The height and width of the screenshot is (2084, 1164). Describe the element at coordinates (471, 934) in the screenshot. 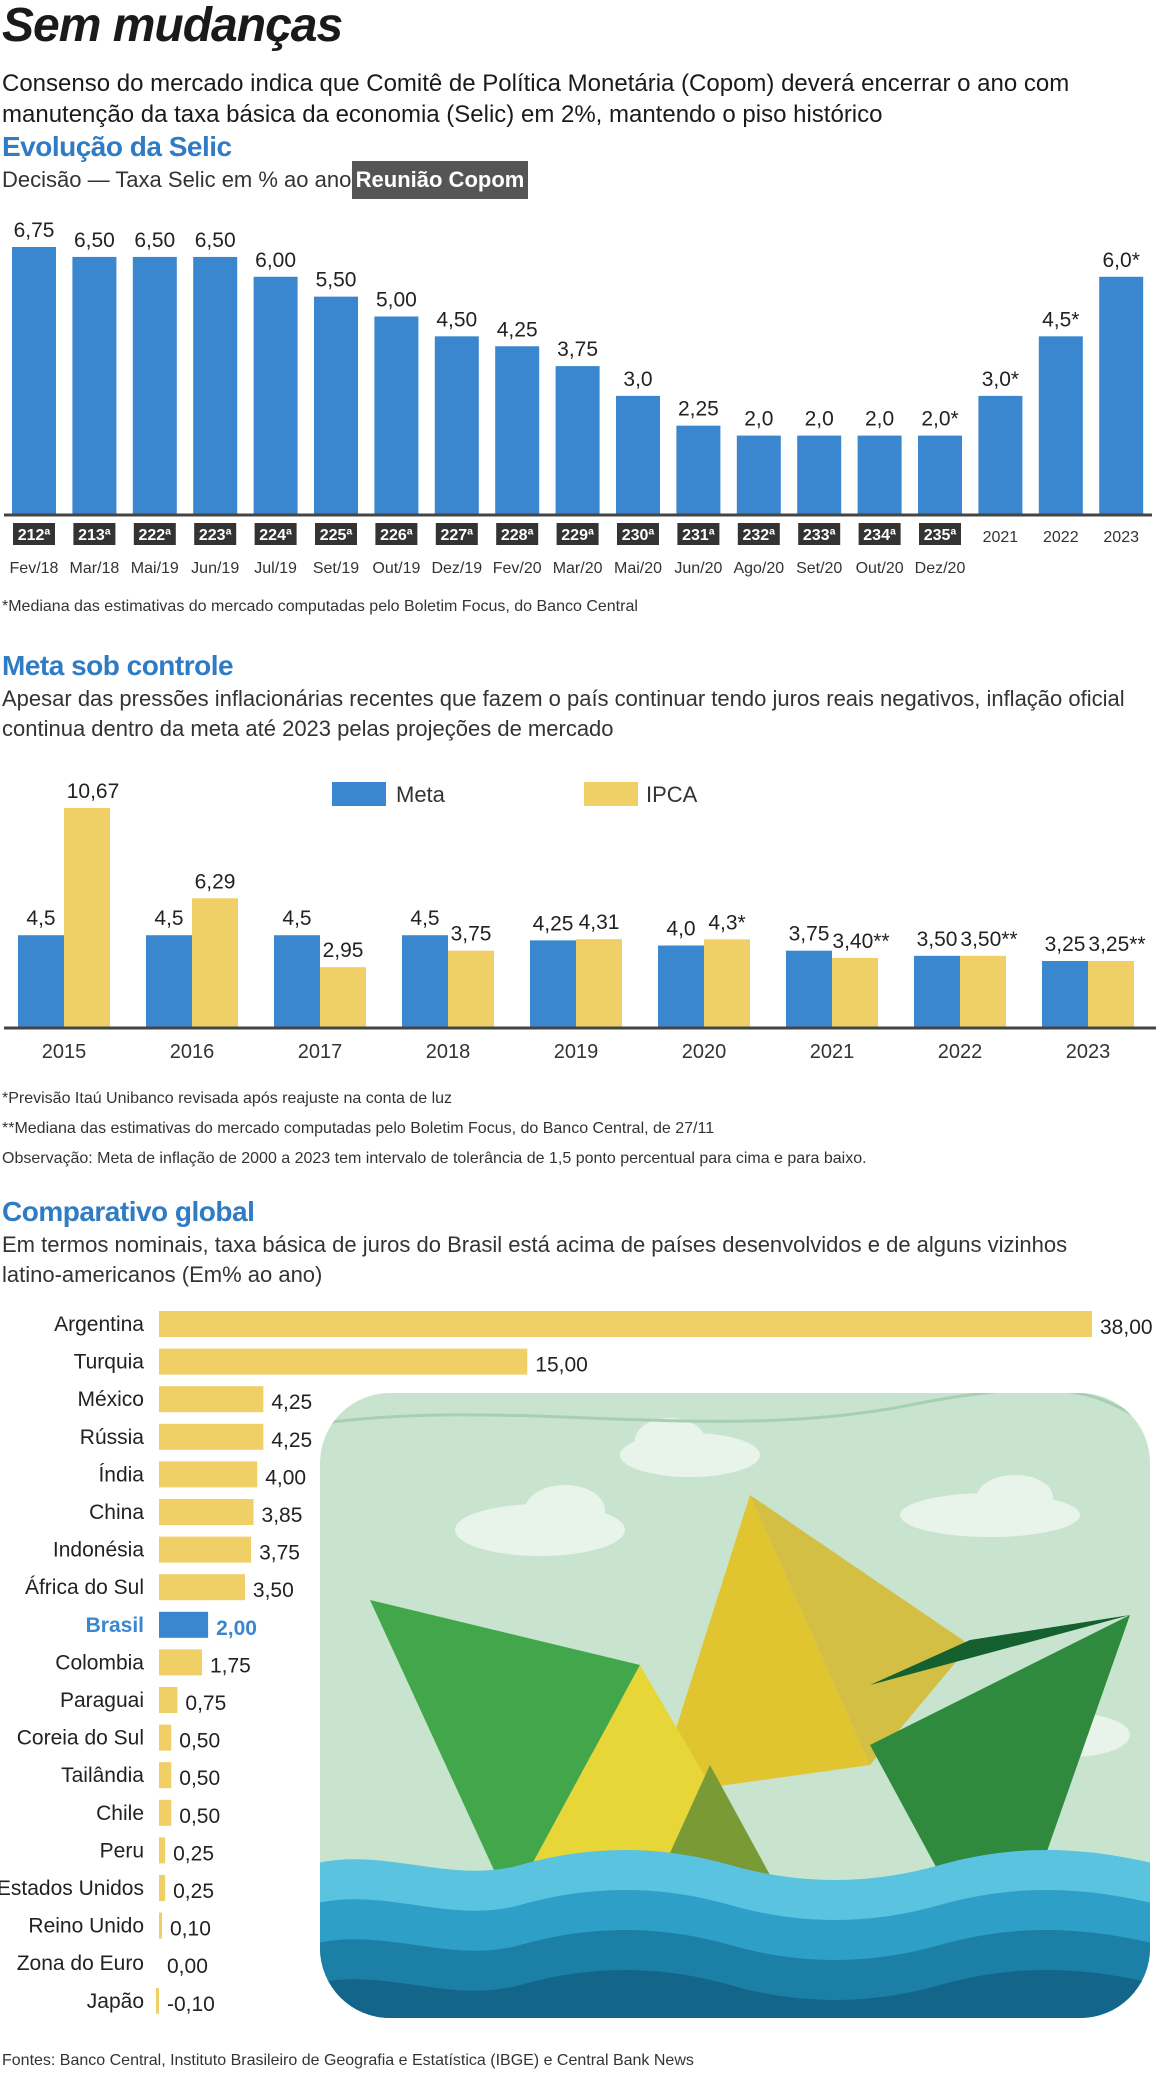

I see `ipca-value-label: 3,75` at that location.